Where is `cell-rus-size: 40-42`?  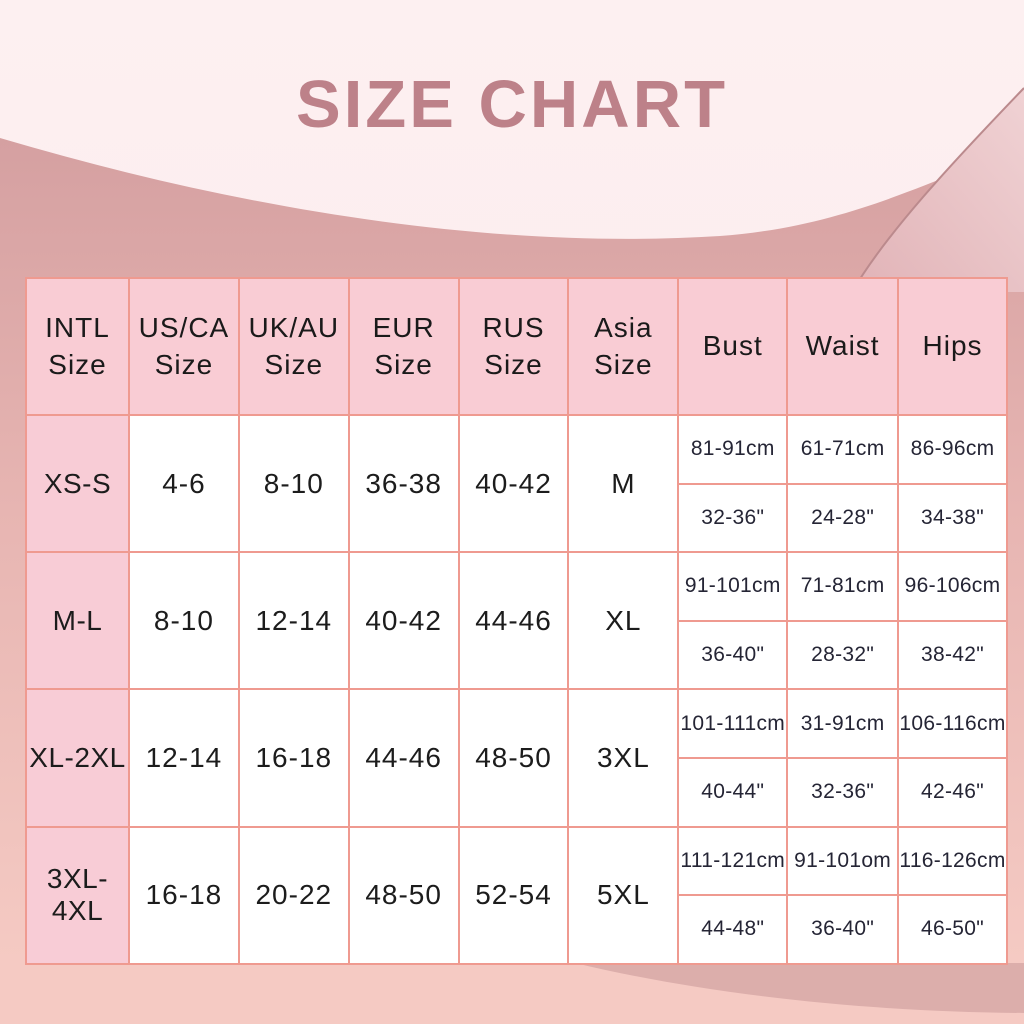 cell-rus-size: 40-42 is located at coordinates (513, 483).